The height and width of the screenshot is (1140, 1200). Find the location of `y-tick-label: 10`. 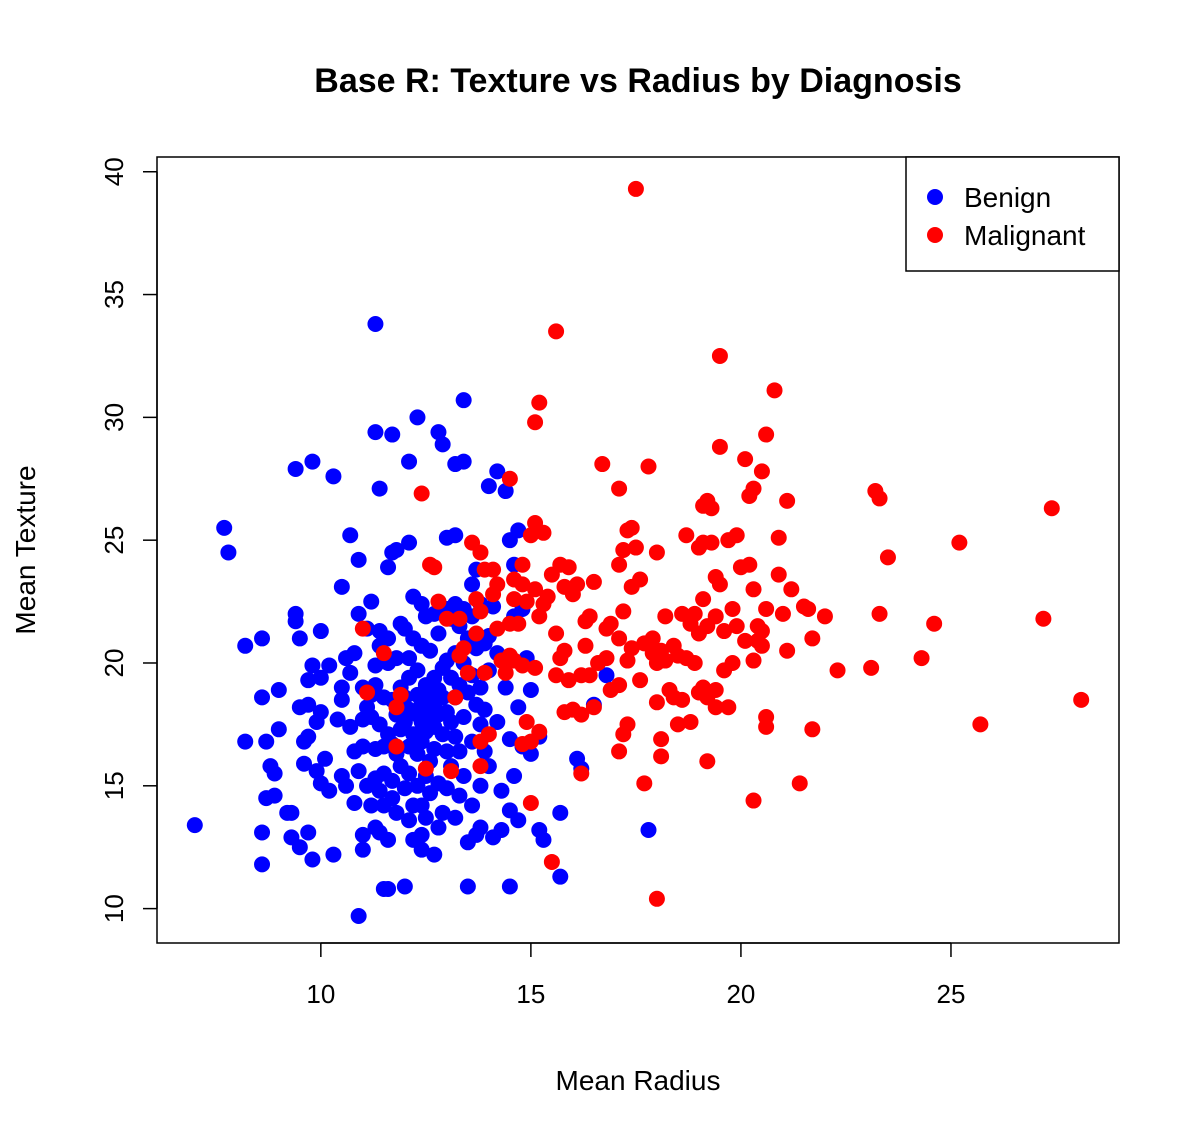

y-tick-label: 10 is located at coordinates (114, 908).